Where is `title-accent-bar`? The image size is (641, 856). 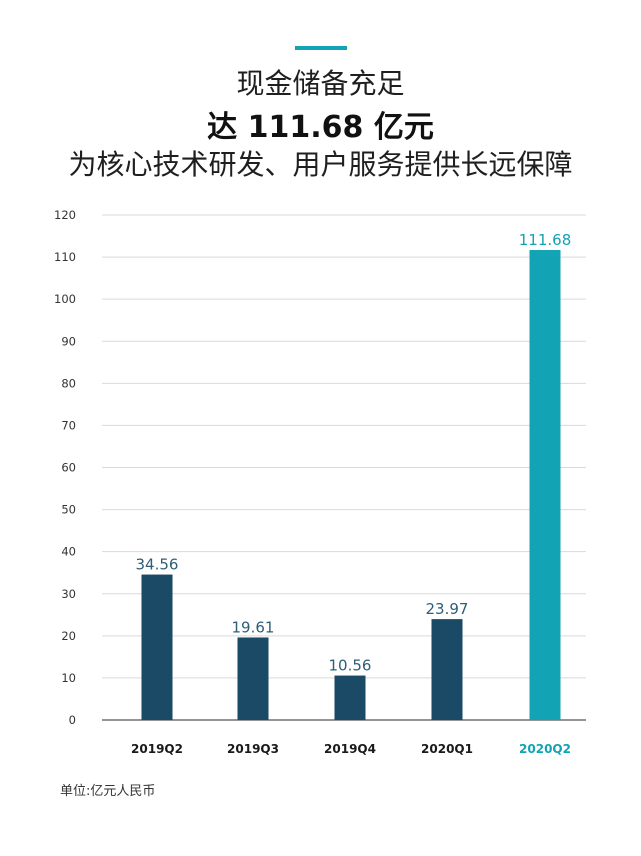 title-accent-bar is located at coordinates (321, 48).